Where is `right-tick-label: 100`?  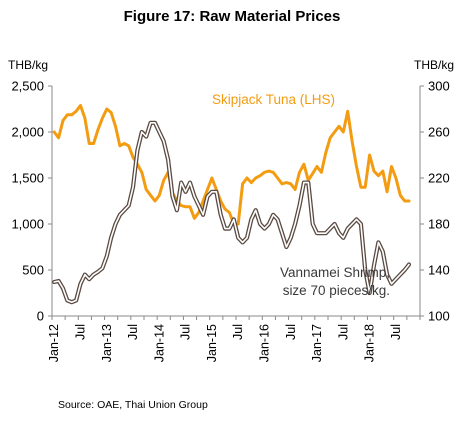
right-tick-label: 100 is located at coordinates (439, 316).